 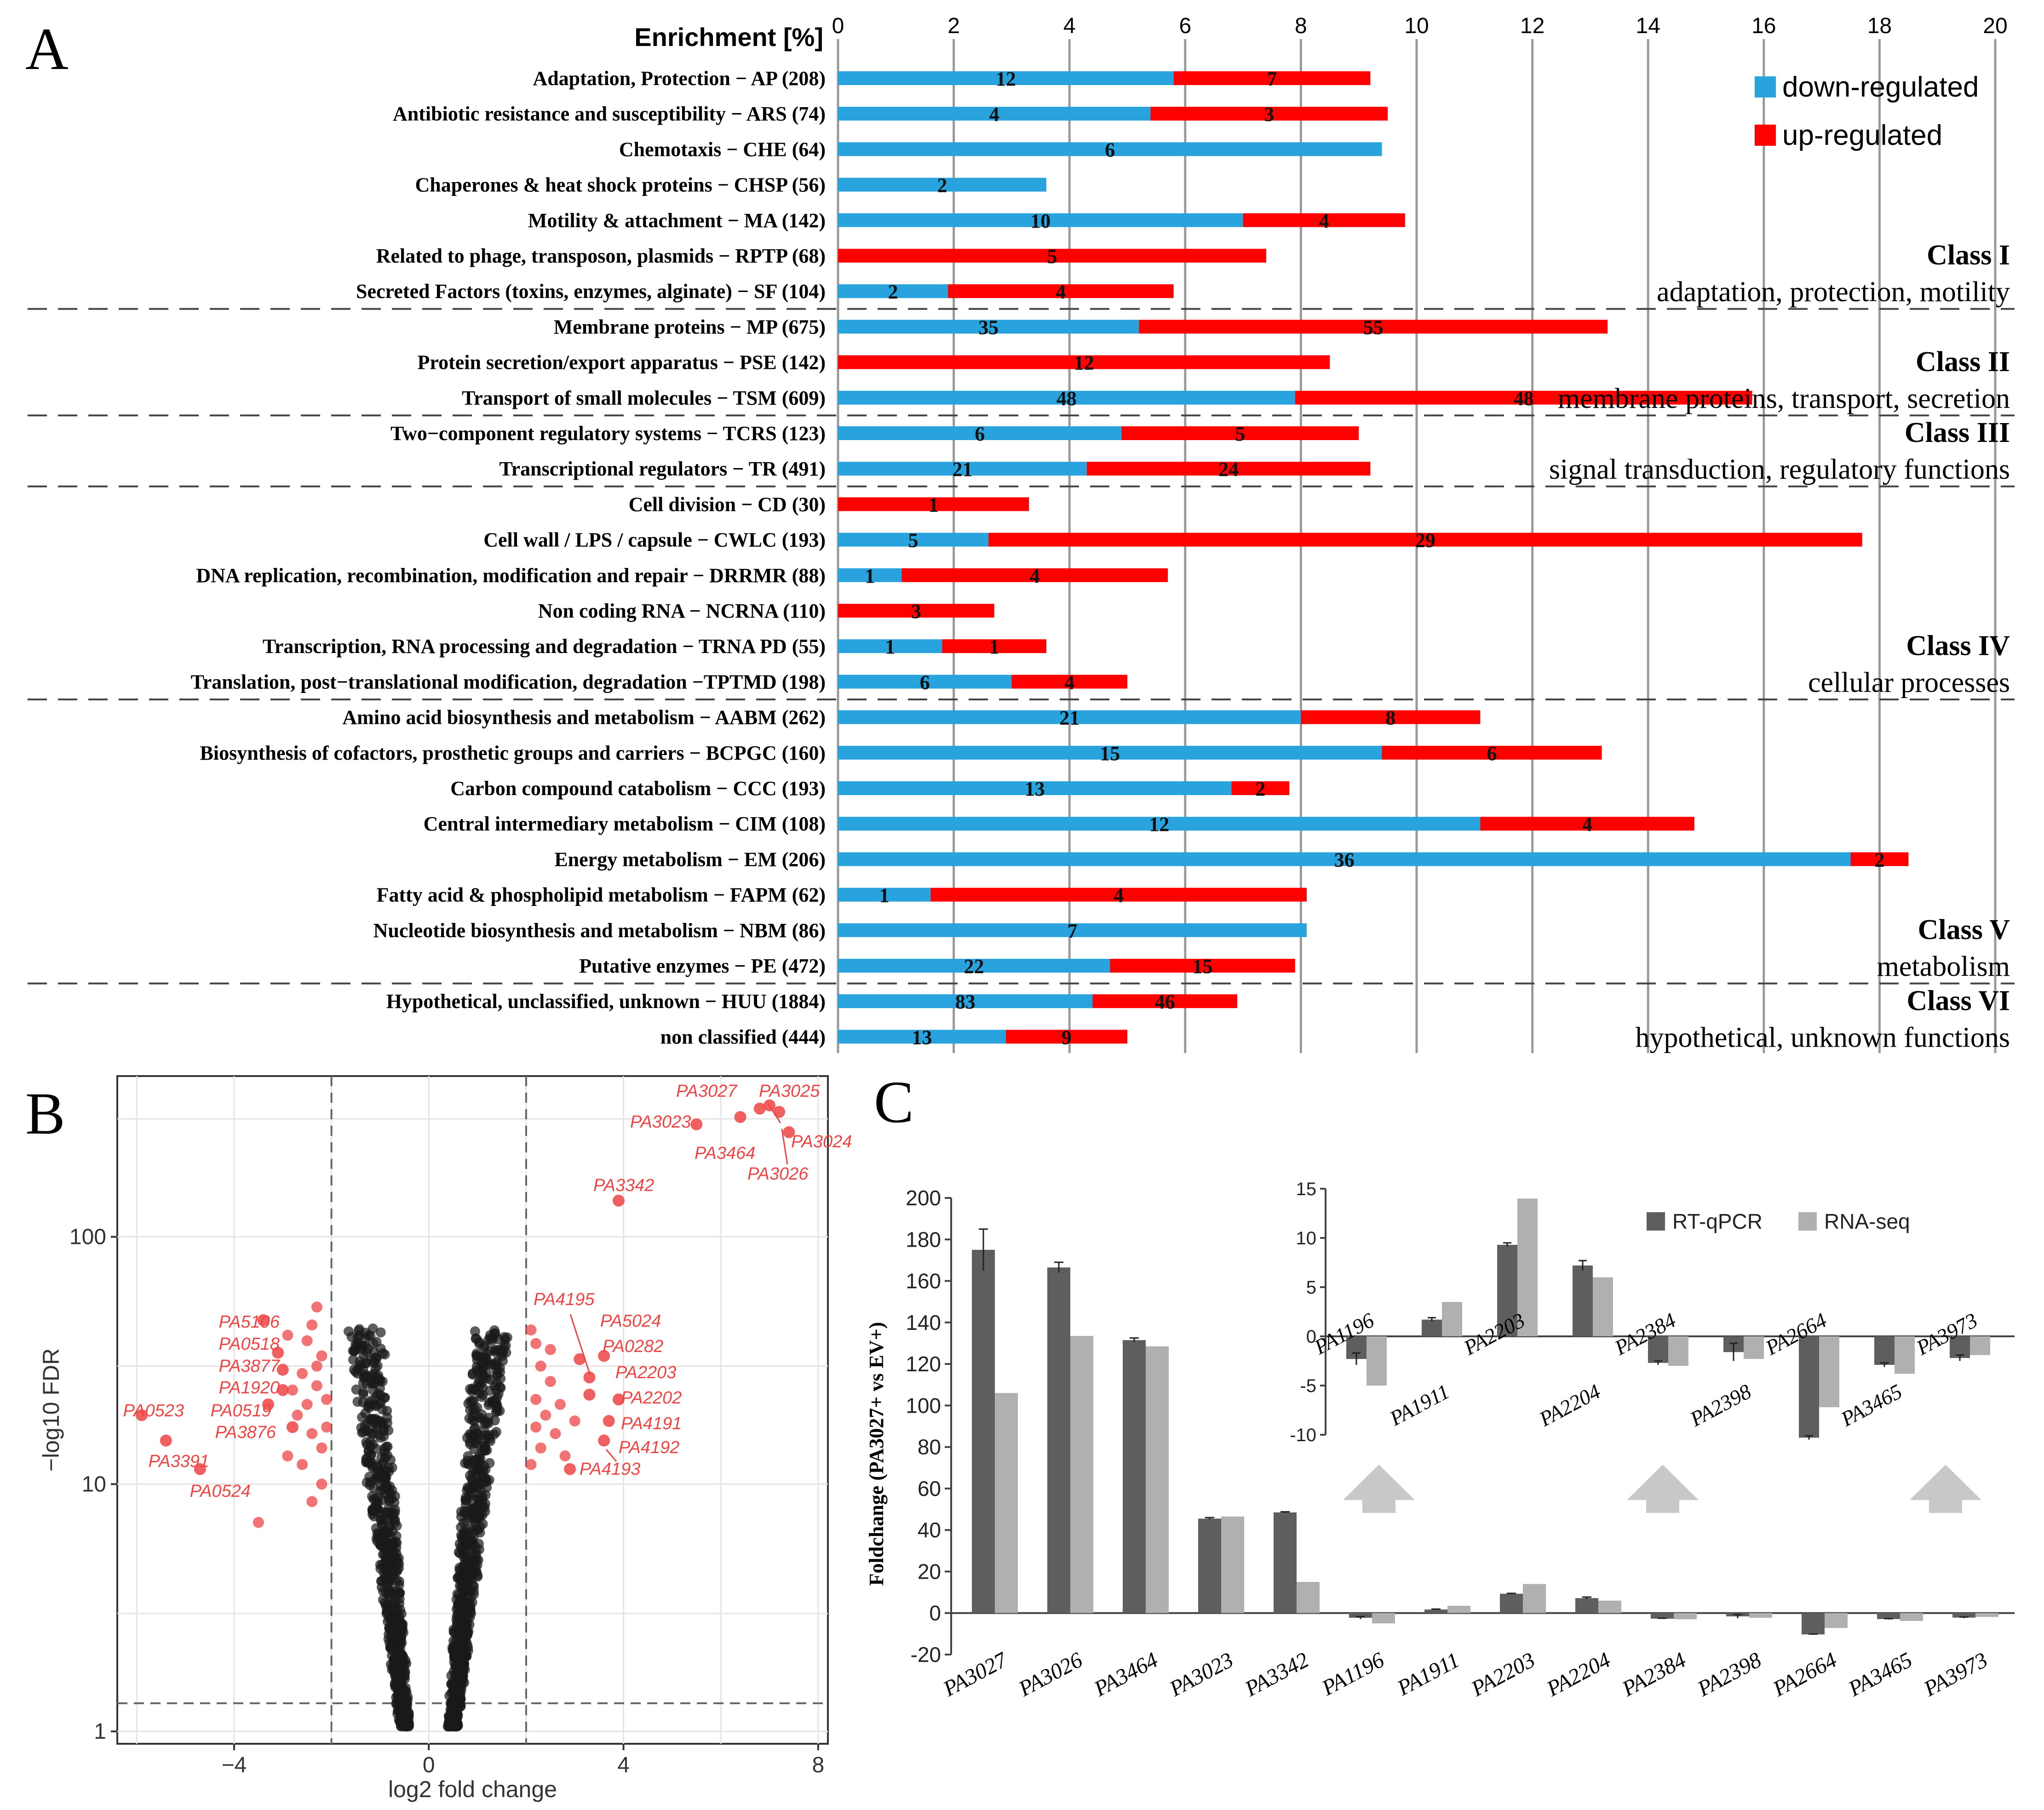 I want to click on a-category-label: non classified (444), so click(x=743, y=1036).